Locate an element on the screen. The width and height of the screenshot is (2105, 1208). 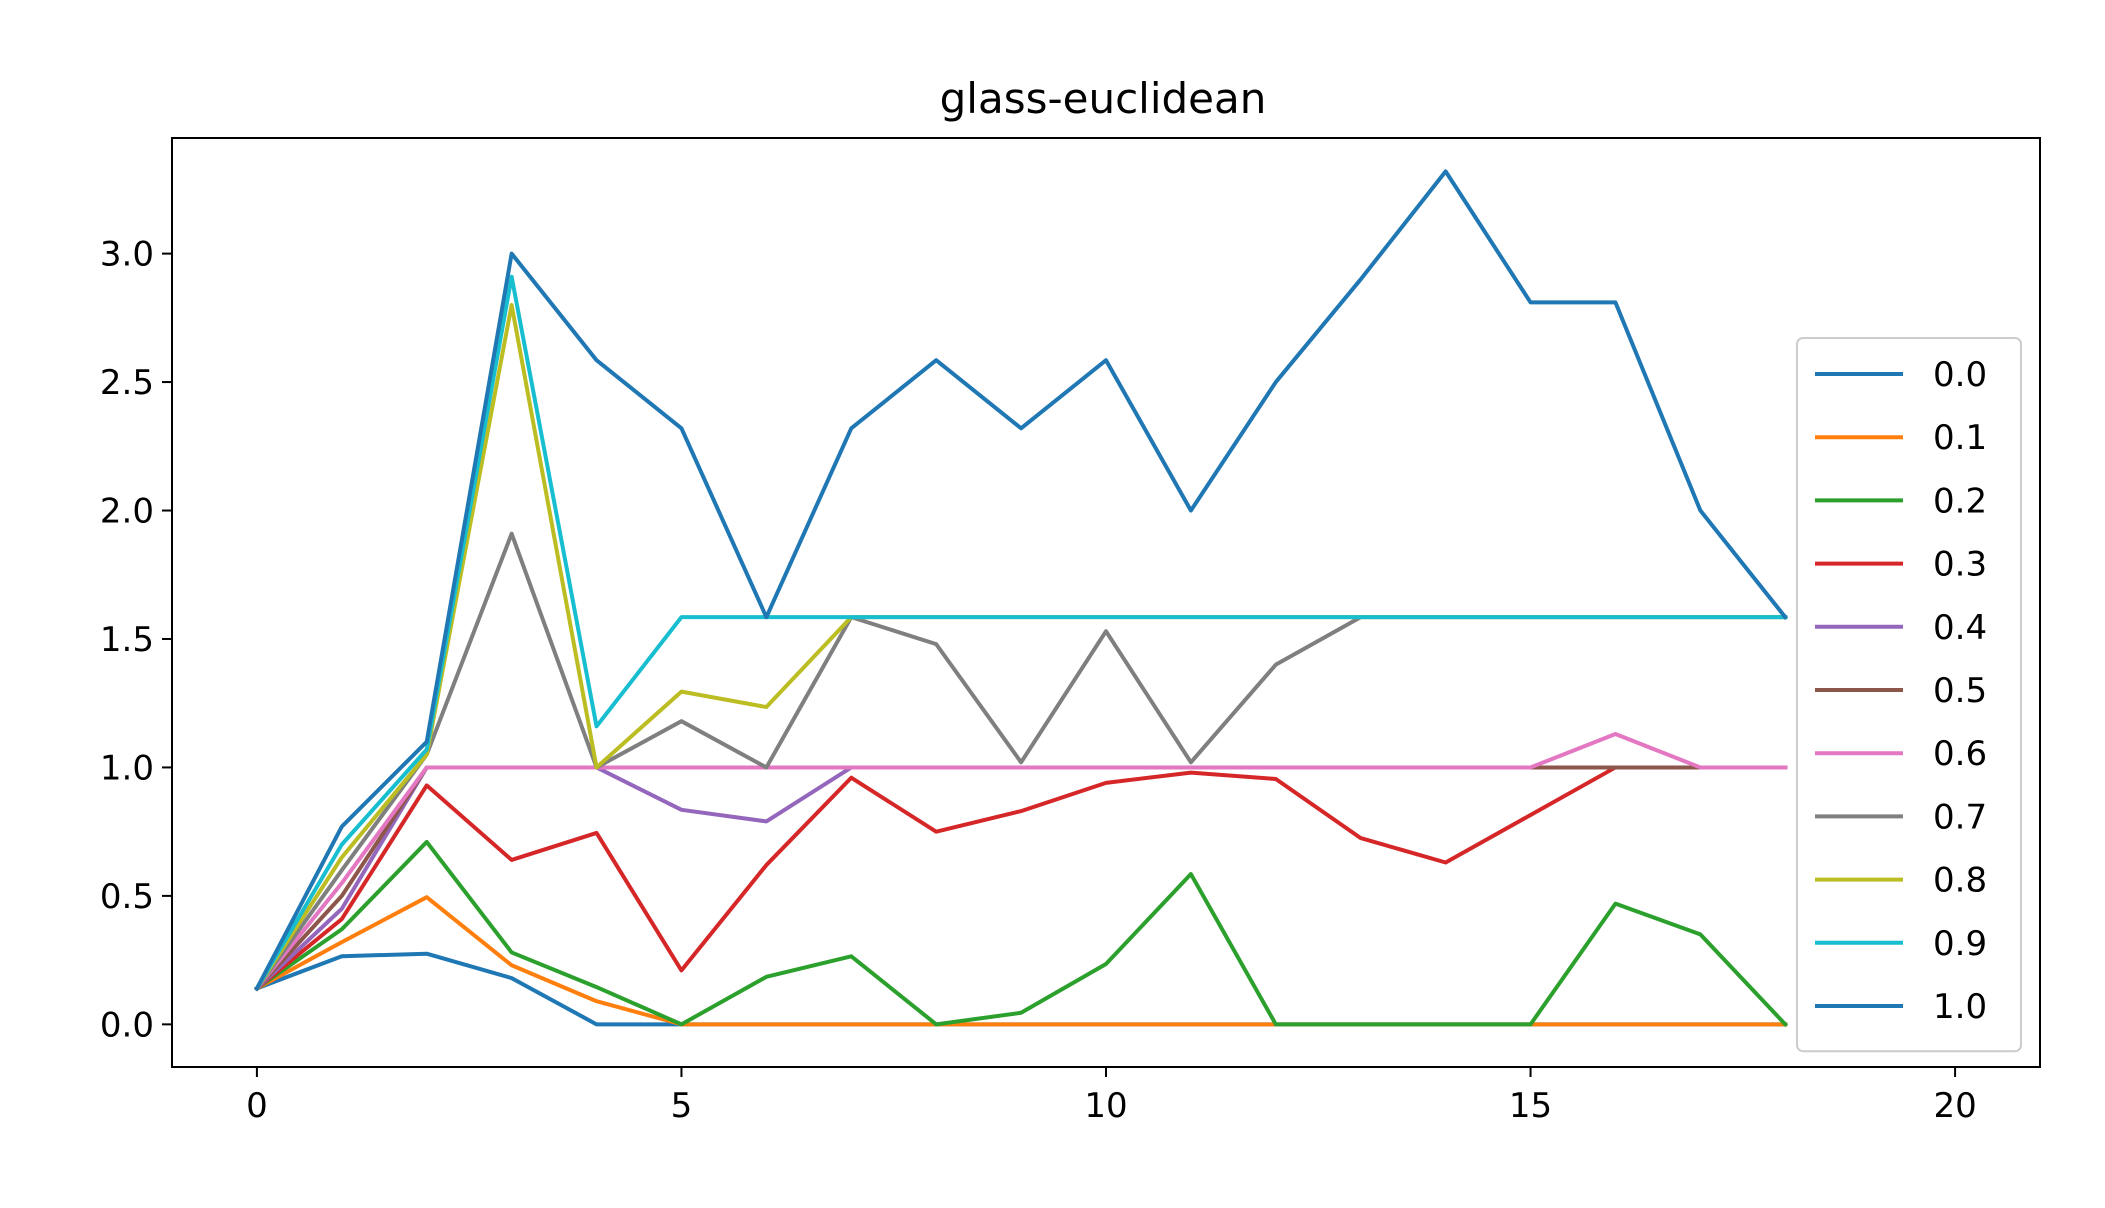
legend-label-0.6: 0.6 is located at coordinates (1960, 754).